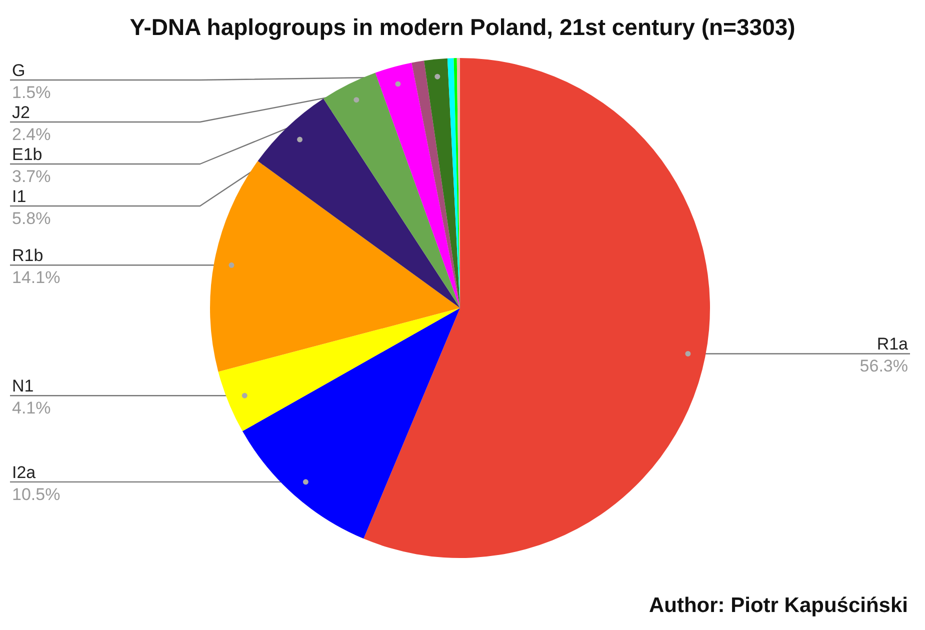 The width and height of the screenshot is (925, 630). What do you see at coordinates (31, 218) in the screenshot?
I see `data-label: 5.8%` at bounding box center [31, 218].